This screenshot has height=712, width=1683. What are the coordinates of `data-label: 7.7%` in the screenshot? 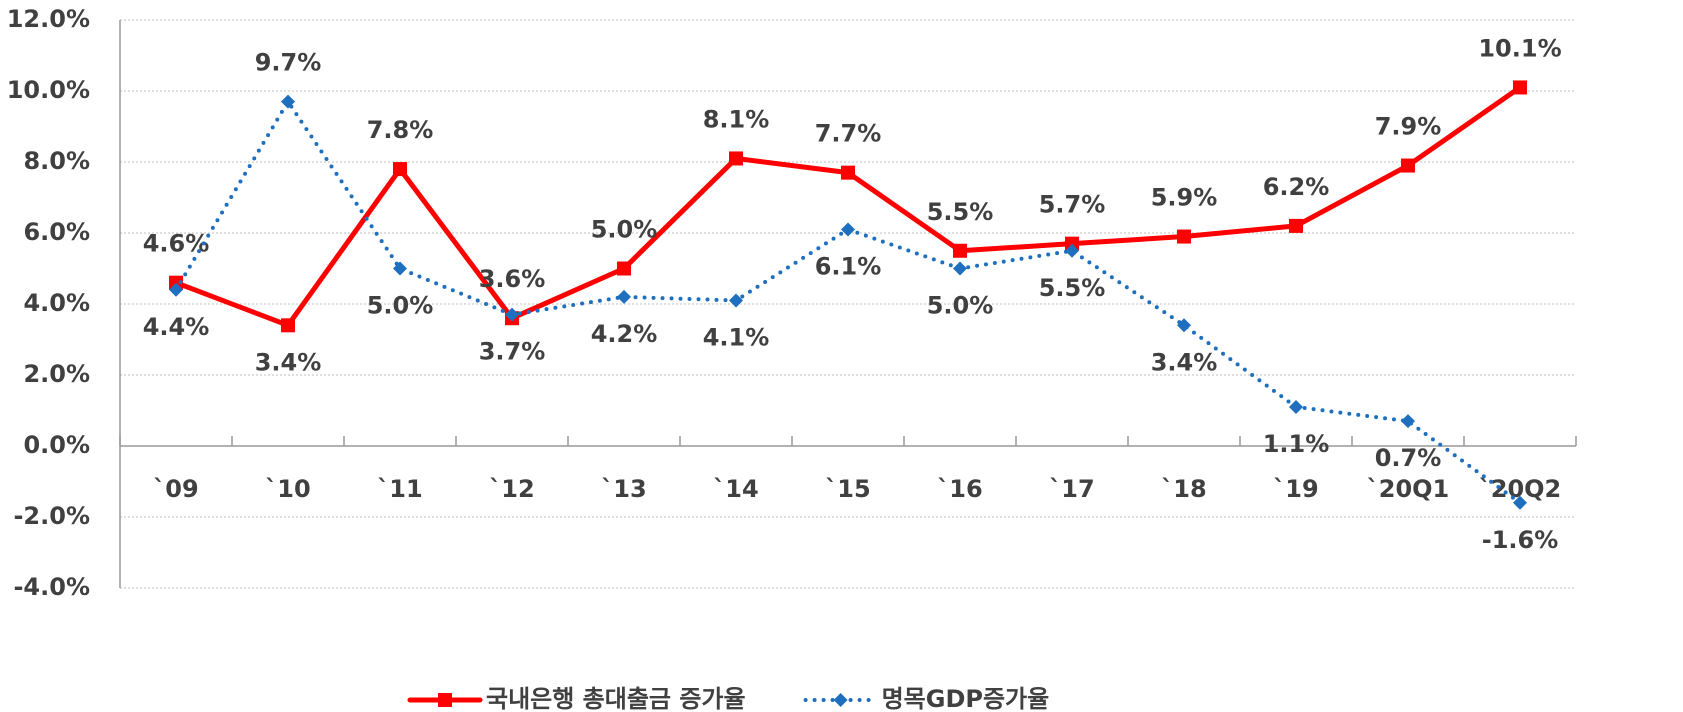 It's located at (848, 134).